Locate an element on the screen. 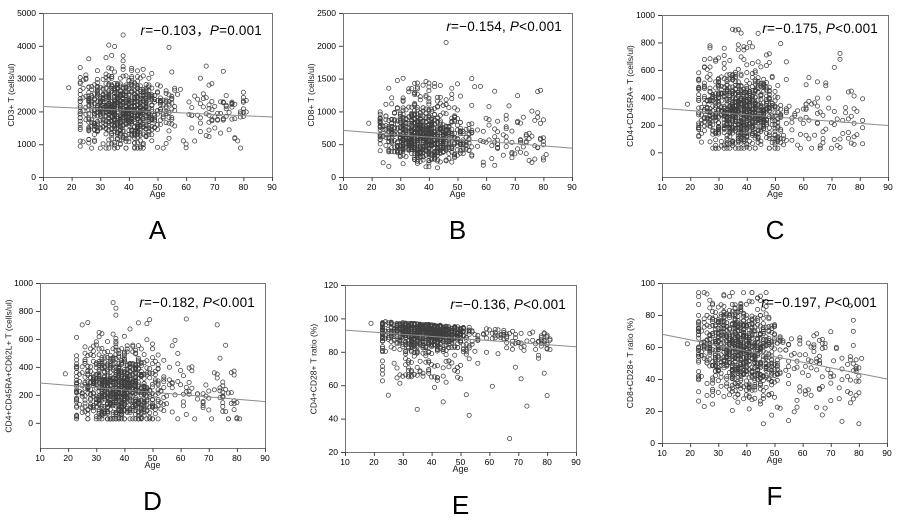 The width and height of the screenshot is (900, 524). panel-letter: D is located at coordinates (152, 501).